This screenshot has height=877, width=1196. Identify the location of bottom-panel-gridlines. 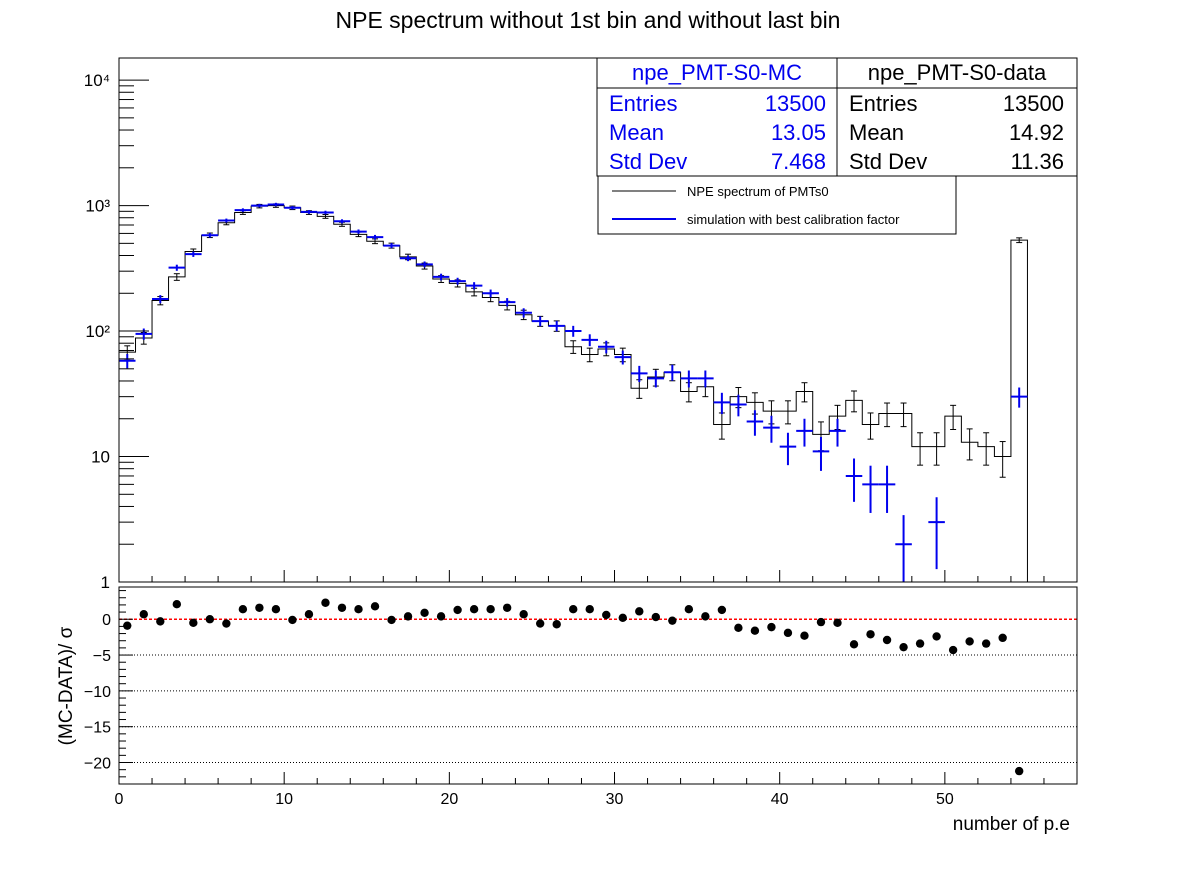
(598, 691).